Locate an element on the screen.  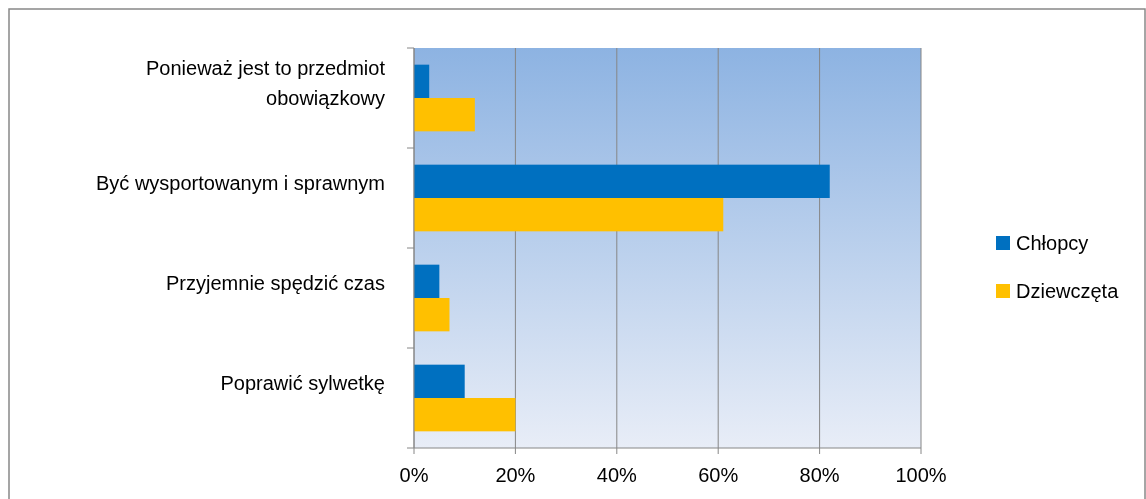
x-tick-label: 20% is located at coordinates (515, 475).